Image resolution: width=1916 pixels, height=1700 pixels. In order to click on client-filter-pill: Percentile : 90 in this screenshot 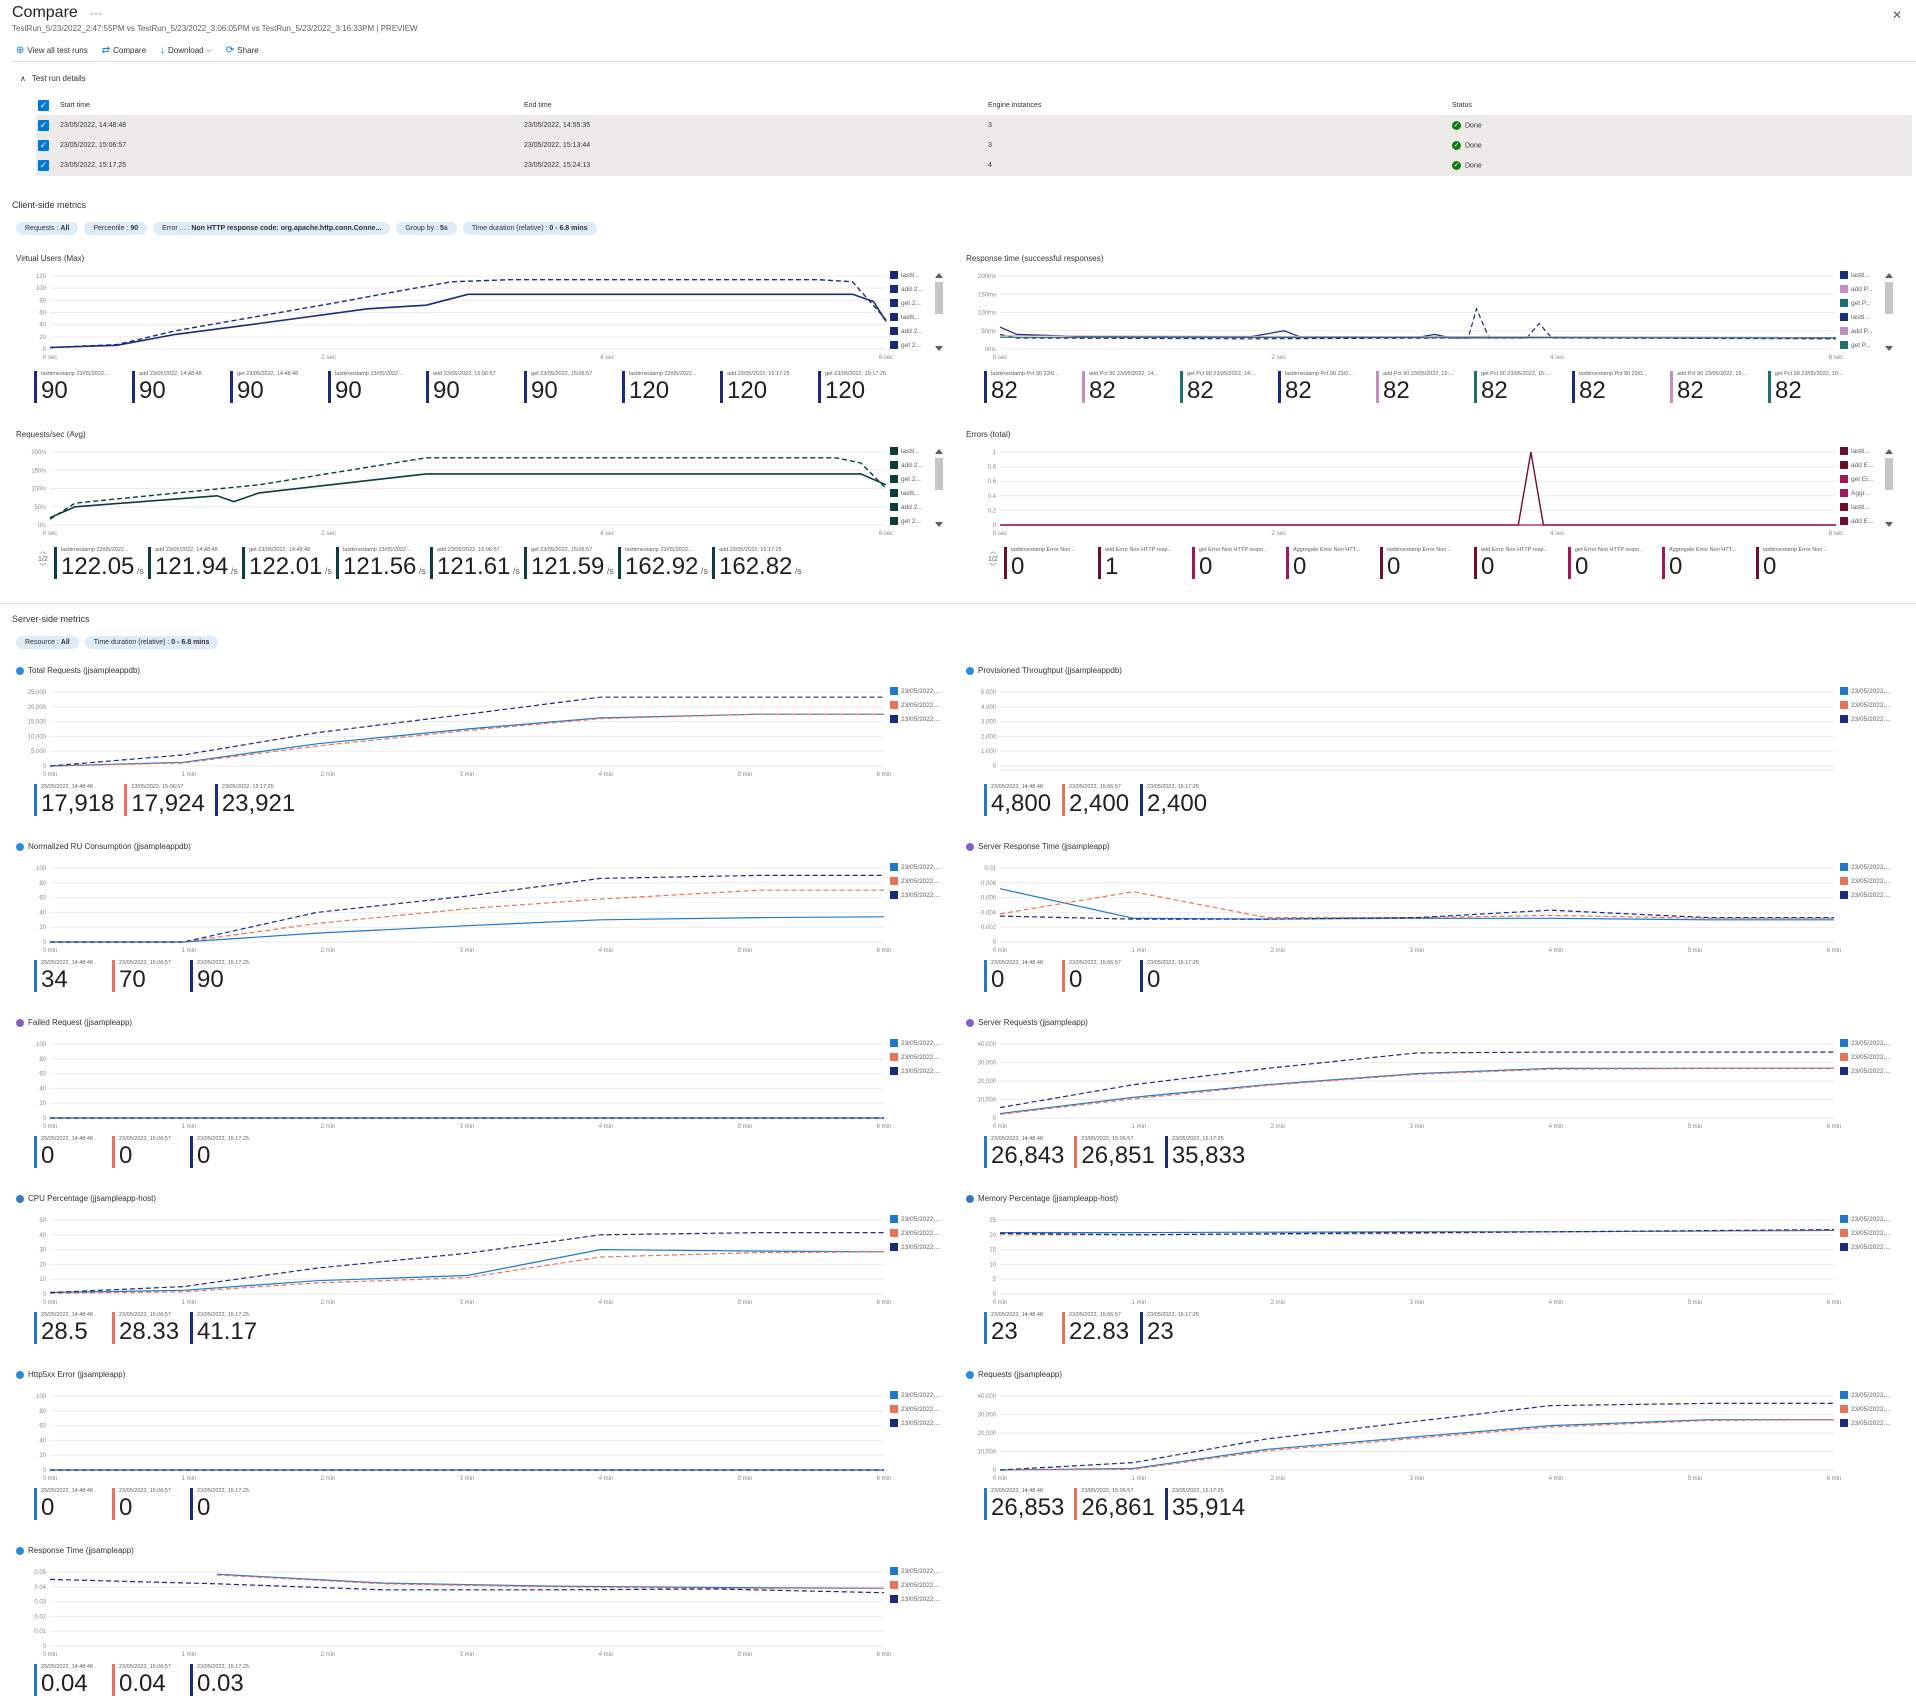, I will do `click(116, 228)`.